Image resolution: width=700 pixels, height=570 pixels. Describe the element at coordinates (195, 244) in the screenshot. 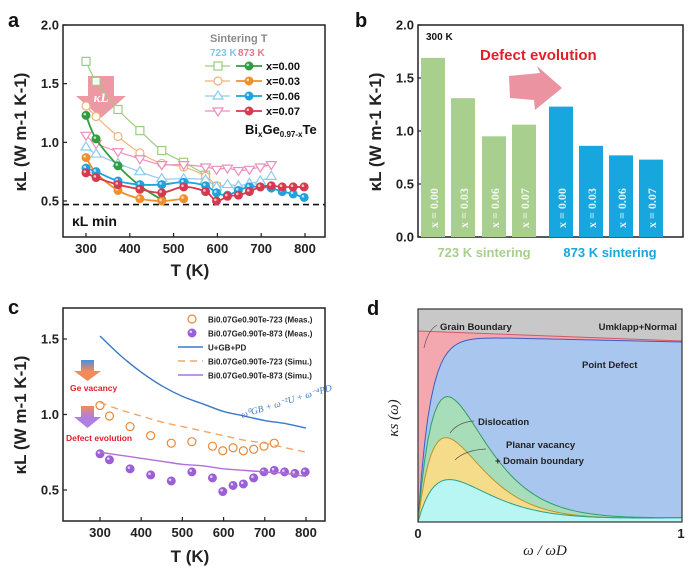

I see `x-ticks-a: 300 400 500 600 700 800` at that location.